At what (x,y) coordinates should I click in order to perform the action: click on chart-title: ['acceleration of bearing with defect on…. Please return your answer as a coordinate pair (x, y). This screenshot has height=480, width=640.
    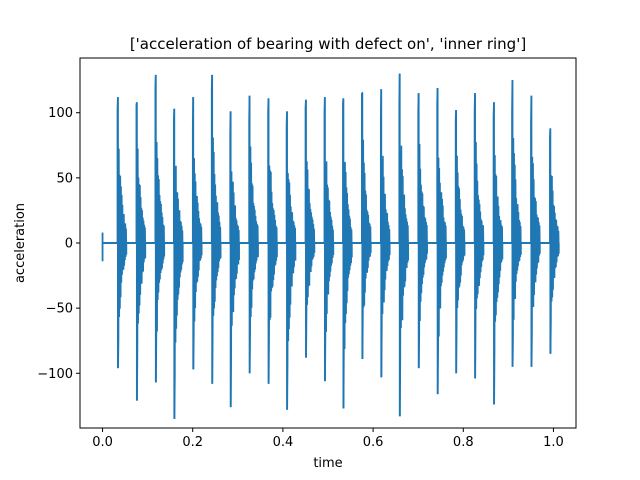
    Looking at the image, I should click on (328, 44).